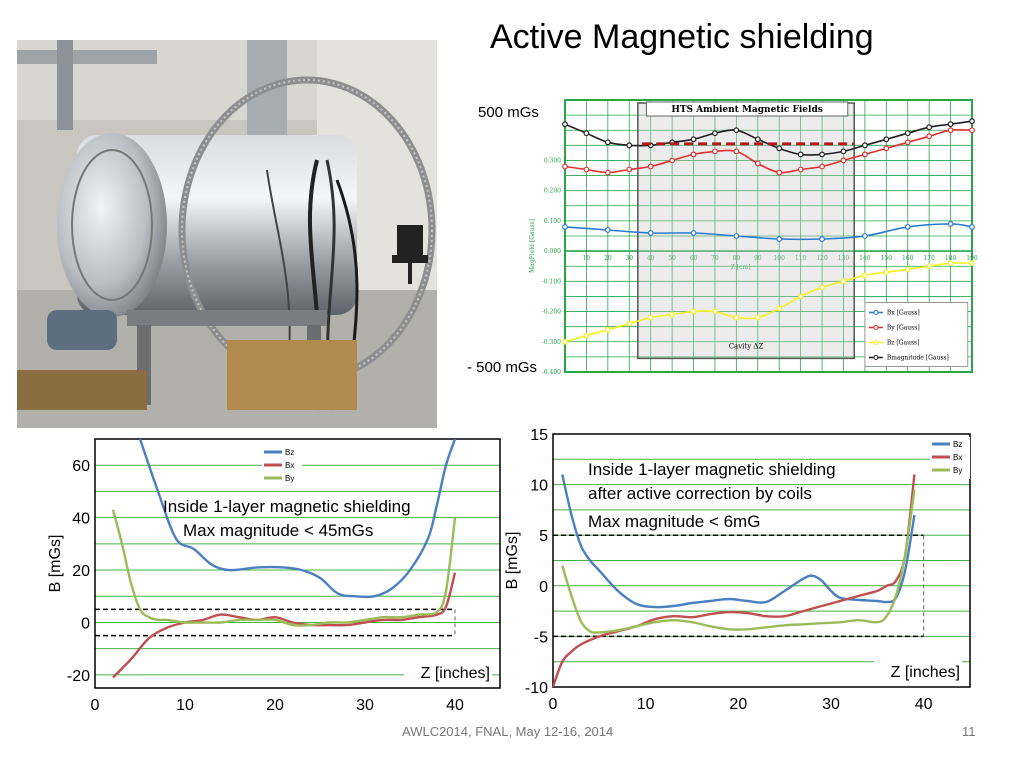 This screenshot has height=768, width=1024. Describe the element at coordinates (682, 37) in the screenshot. I see `slide-title: Active Magnetic shielding` at that location.